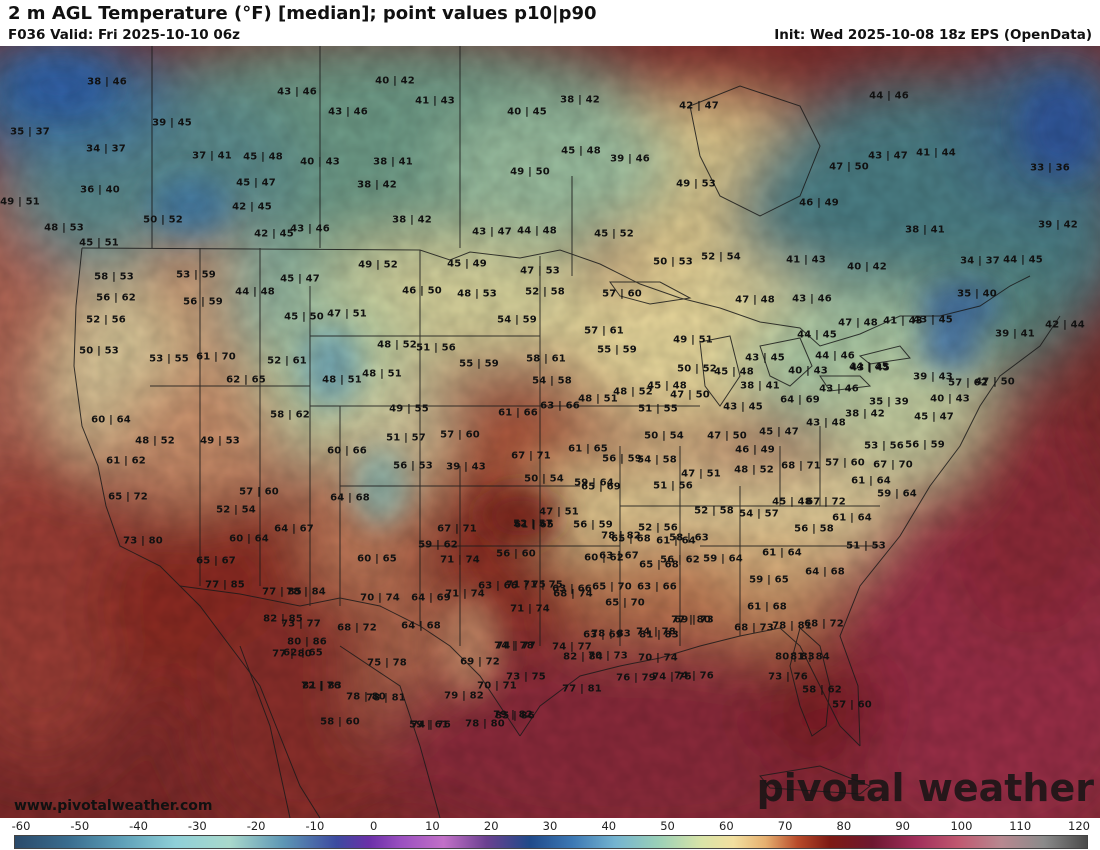 The image size is (1100, 850). What do you see at coordinates (21, 826) in the screenshot?
I see `colorbar-tick: -60` at bounding box center [21, 826].